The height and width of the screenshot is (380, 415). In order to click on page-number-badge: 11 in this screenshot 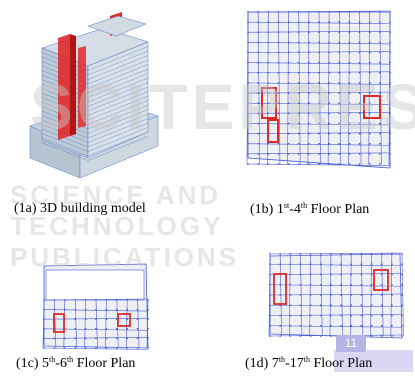, I will do `click(351, 343)`.